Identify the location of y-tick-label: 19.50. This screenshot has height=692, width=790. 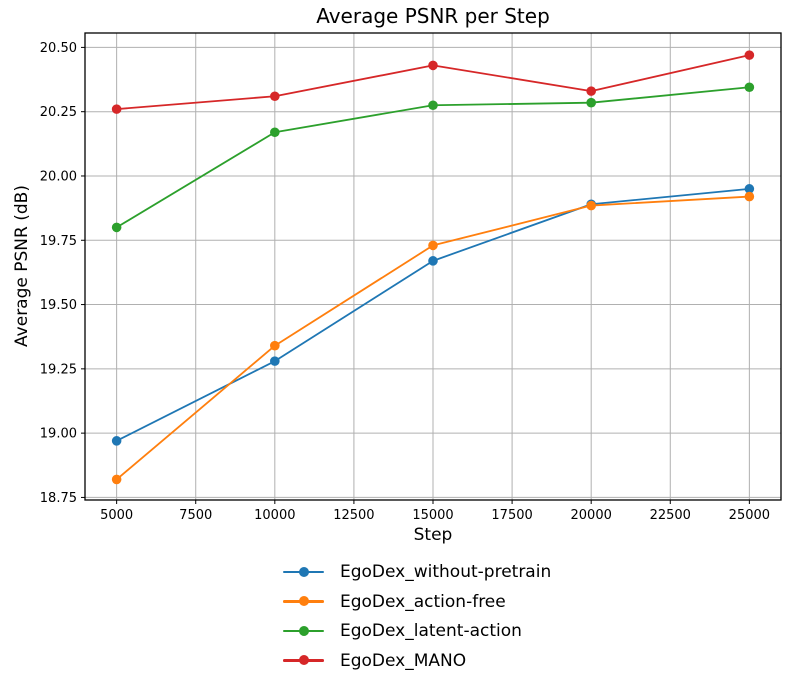
(58, 305).